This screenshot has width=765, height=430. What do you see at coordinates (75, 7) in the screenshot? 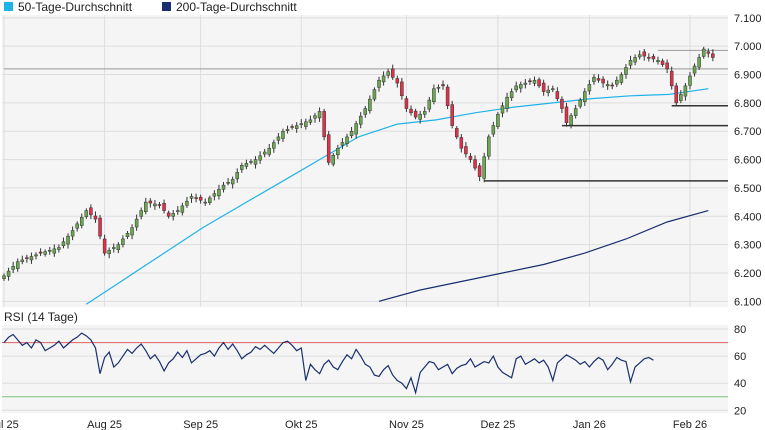
I see `legend-label-ma50: 50-Tage-Durchschnitt` at bounding box center [75, 7].